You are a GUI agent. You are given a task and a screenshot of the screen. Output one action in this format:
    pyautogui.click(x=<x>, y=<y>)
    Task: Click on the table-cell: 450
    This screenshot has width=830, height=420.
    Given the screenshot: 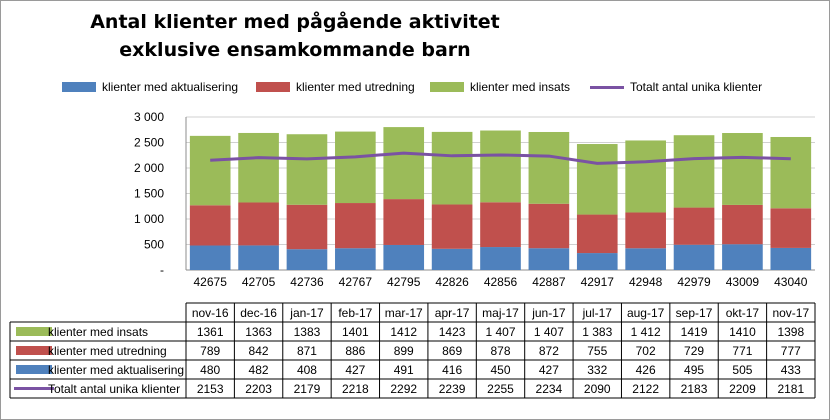 What is the action you would take?
    pyautogui.click(x=500, y=370)
    